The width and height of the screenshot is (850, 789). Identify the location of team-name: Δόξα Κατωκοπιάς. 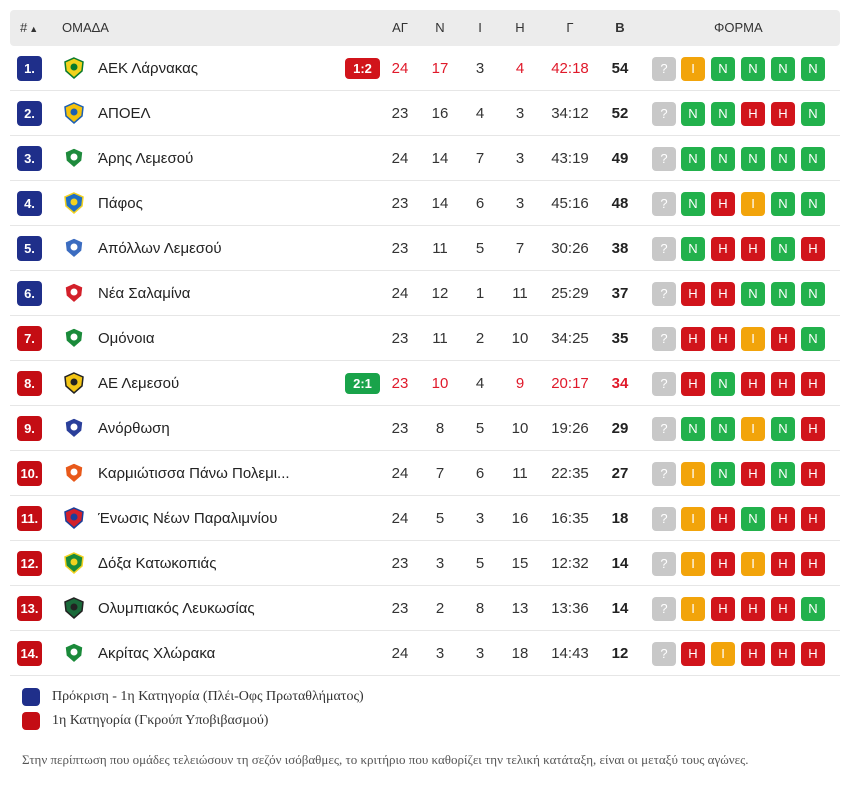
(157, 563).